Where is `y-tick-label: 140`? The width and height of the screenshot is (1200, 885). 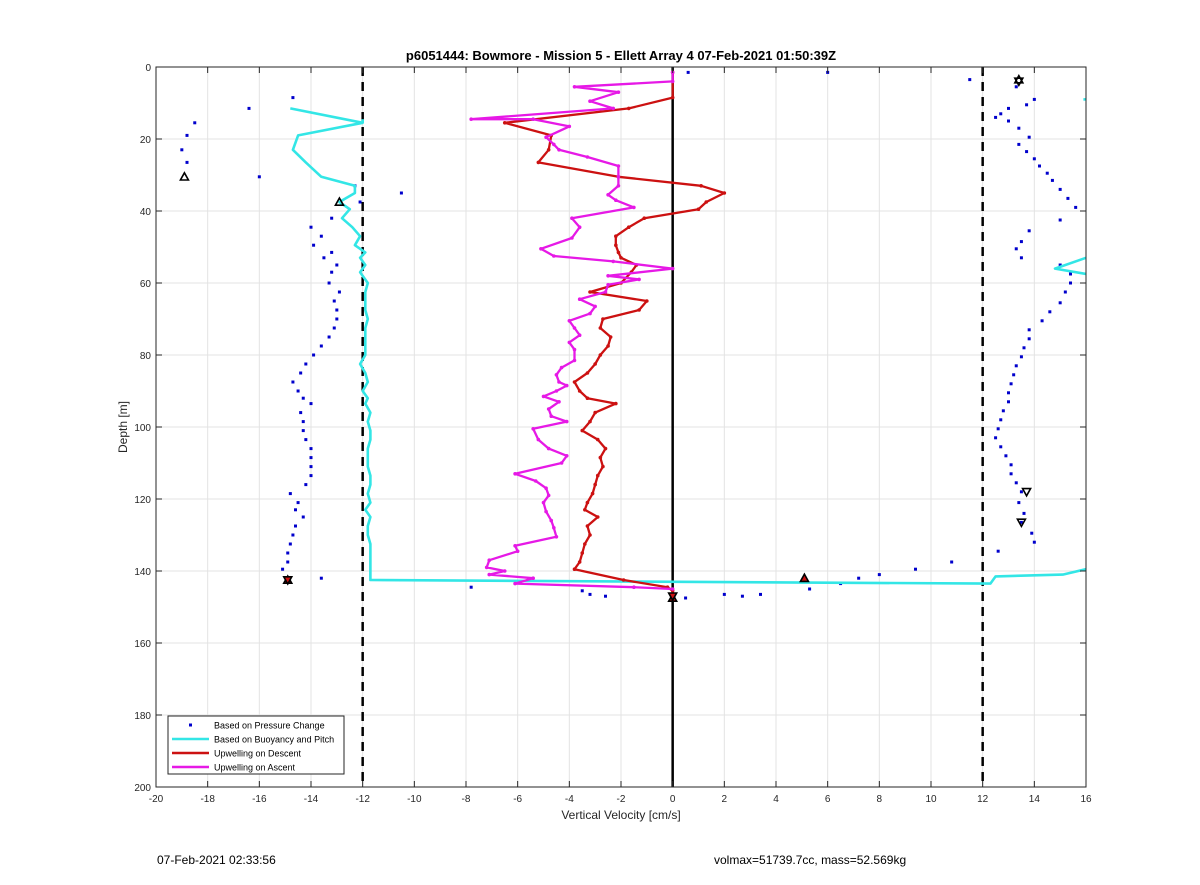 y-tick-label: 140 is located at coordinates (142, 572).